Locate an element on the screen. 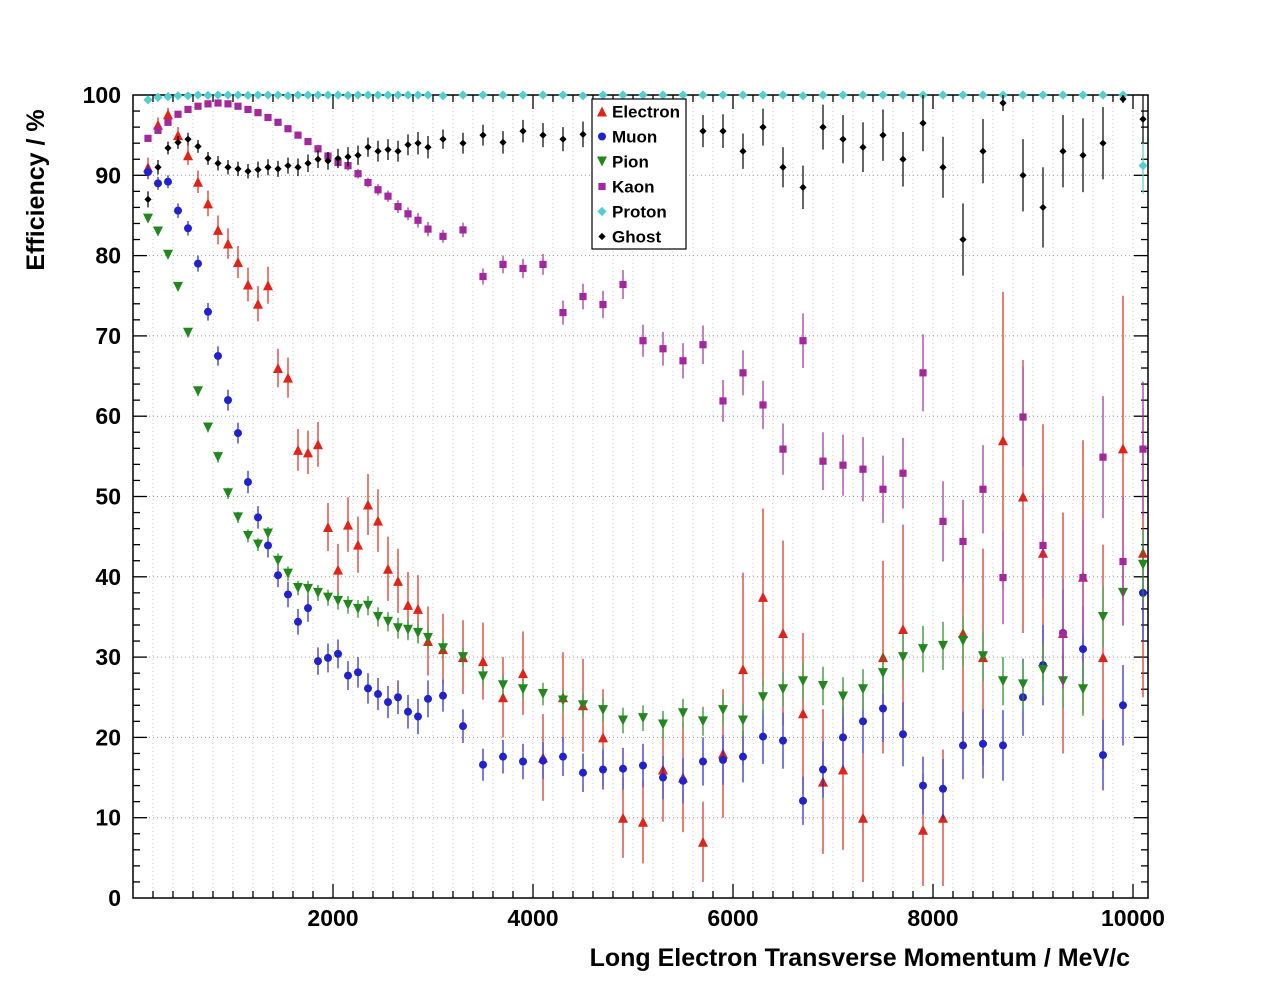  x-tick-label: 6000 is located at coordinates (732, 918).